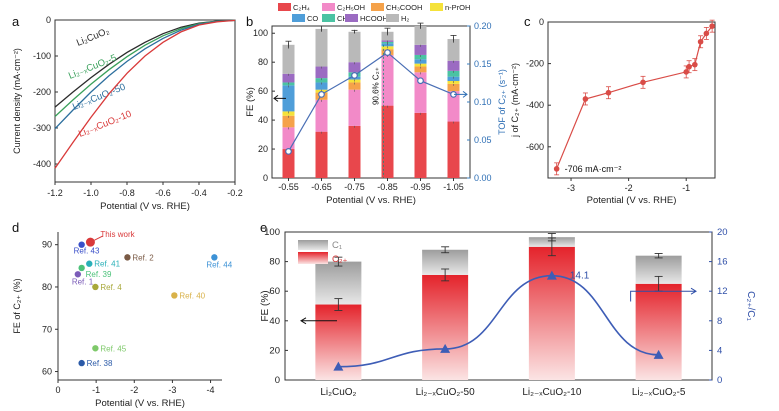 Image resolution: width=779 pixels, height=411 pixels. I want to click on x-tick-label: -0.95, so click(420, 187).